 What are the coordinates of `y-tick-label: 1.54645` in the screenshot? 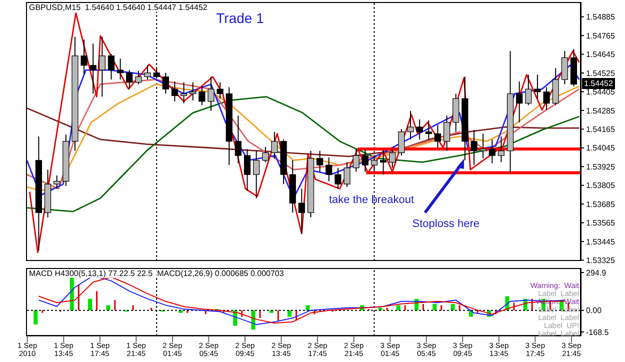 It's located at (601, 55).